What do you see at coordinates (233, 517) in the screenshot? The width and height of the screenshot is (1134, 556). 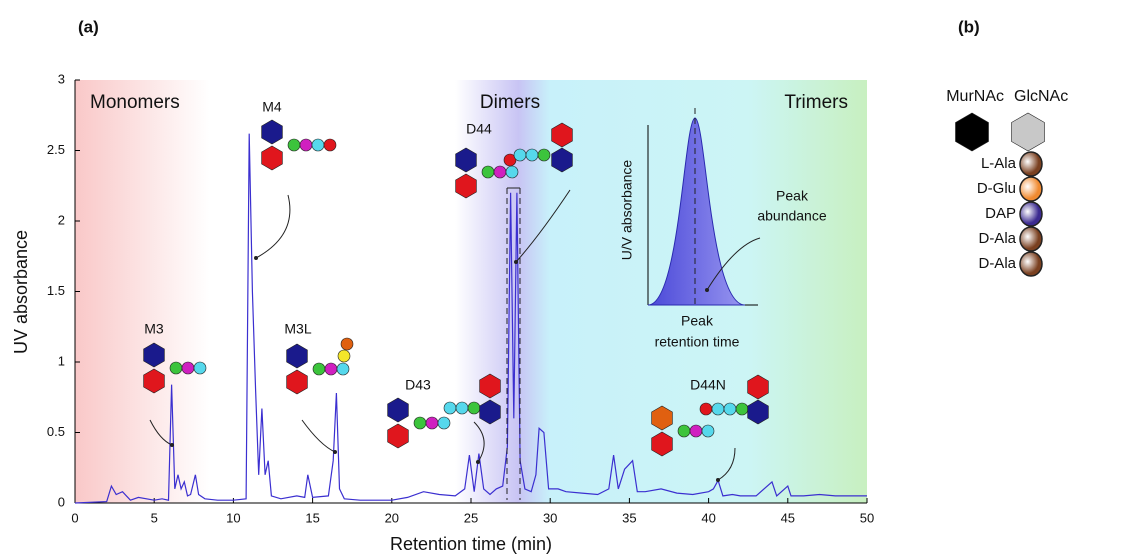 I see `x-tick-label: 10` at bounding box center [233, 517].